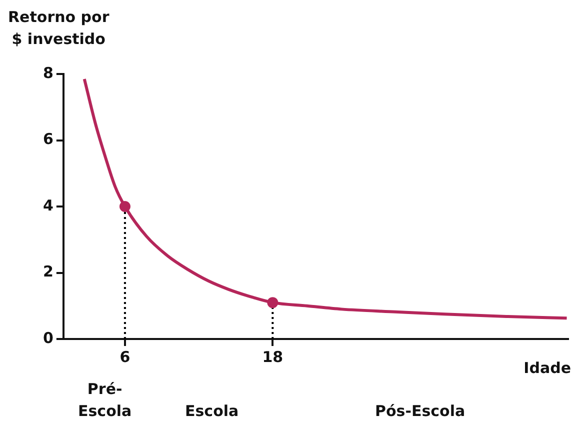 This screenshot has height=422, width=575. I want to click on text: Pré- Escola, so click(105, 400).